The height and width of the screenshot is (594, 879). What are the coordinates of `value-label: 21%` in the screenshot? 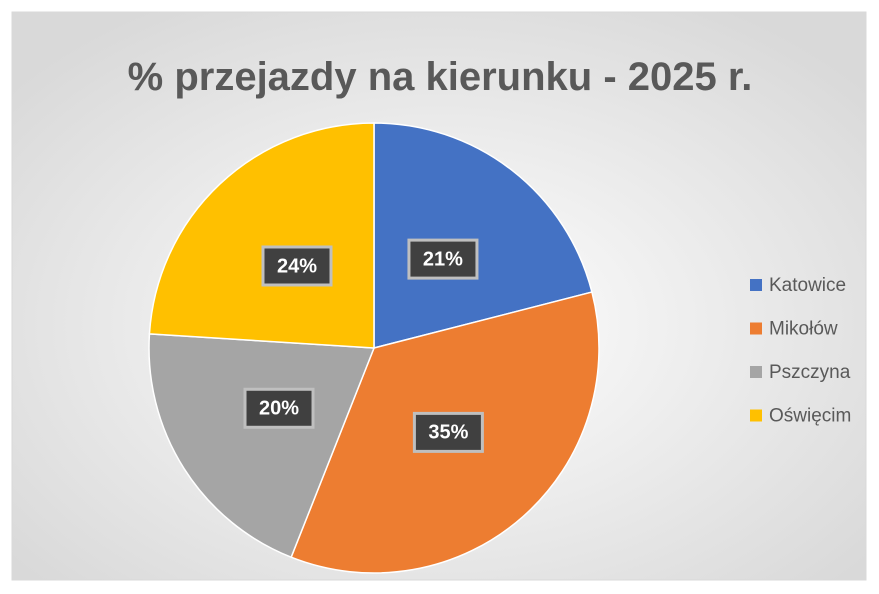 It's located at (443, 259).